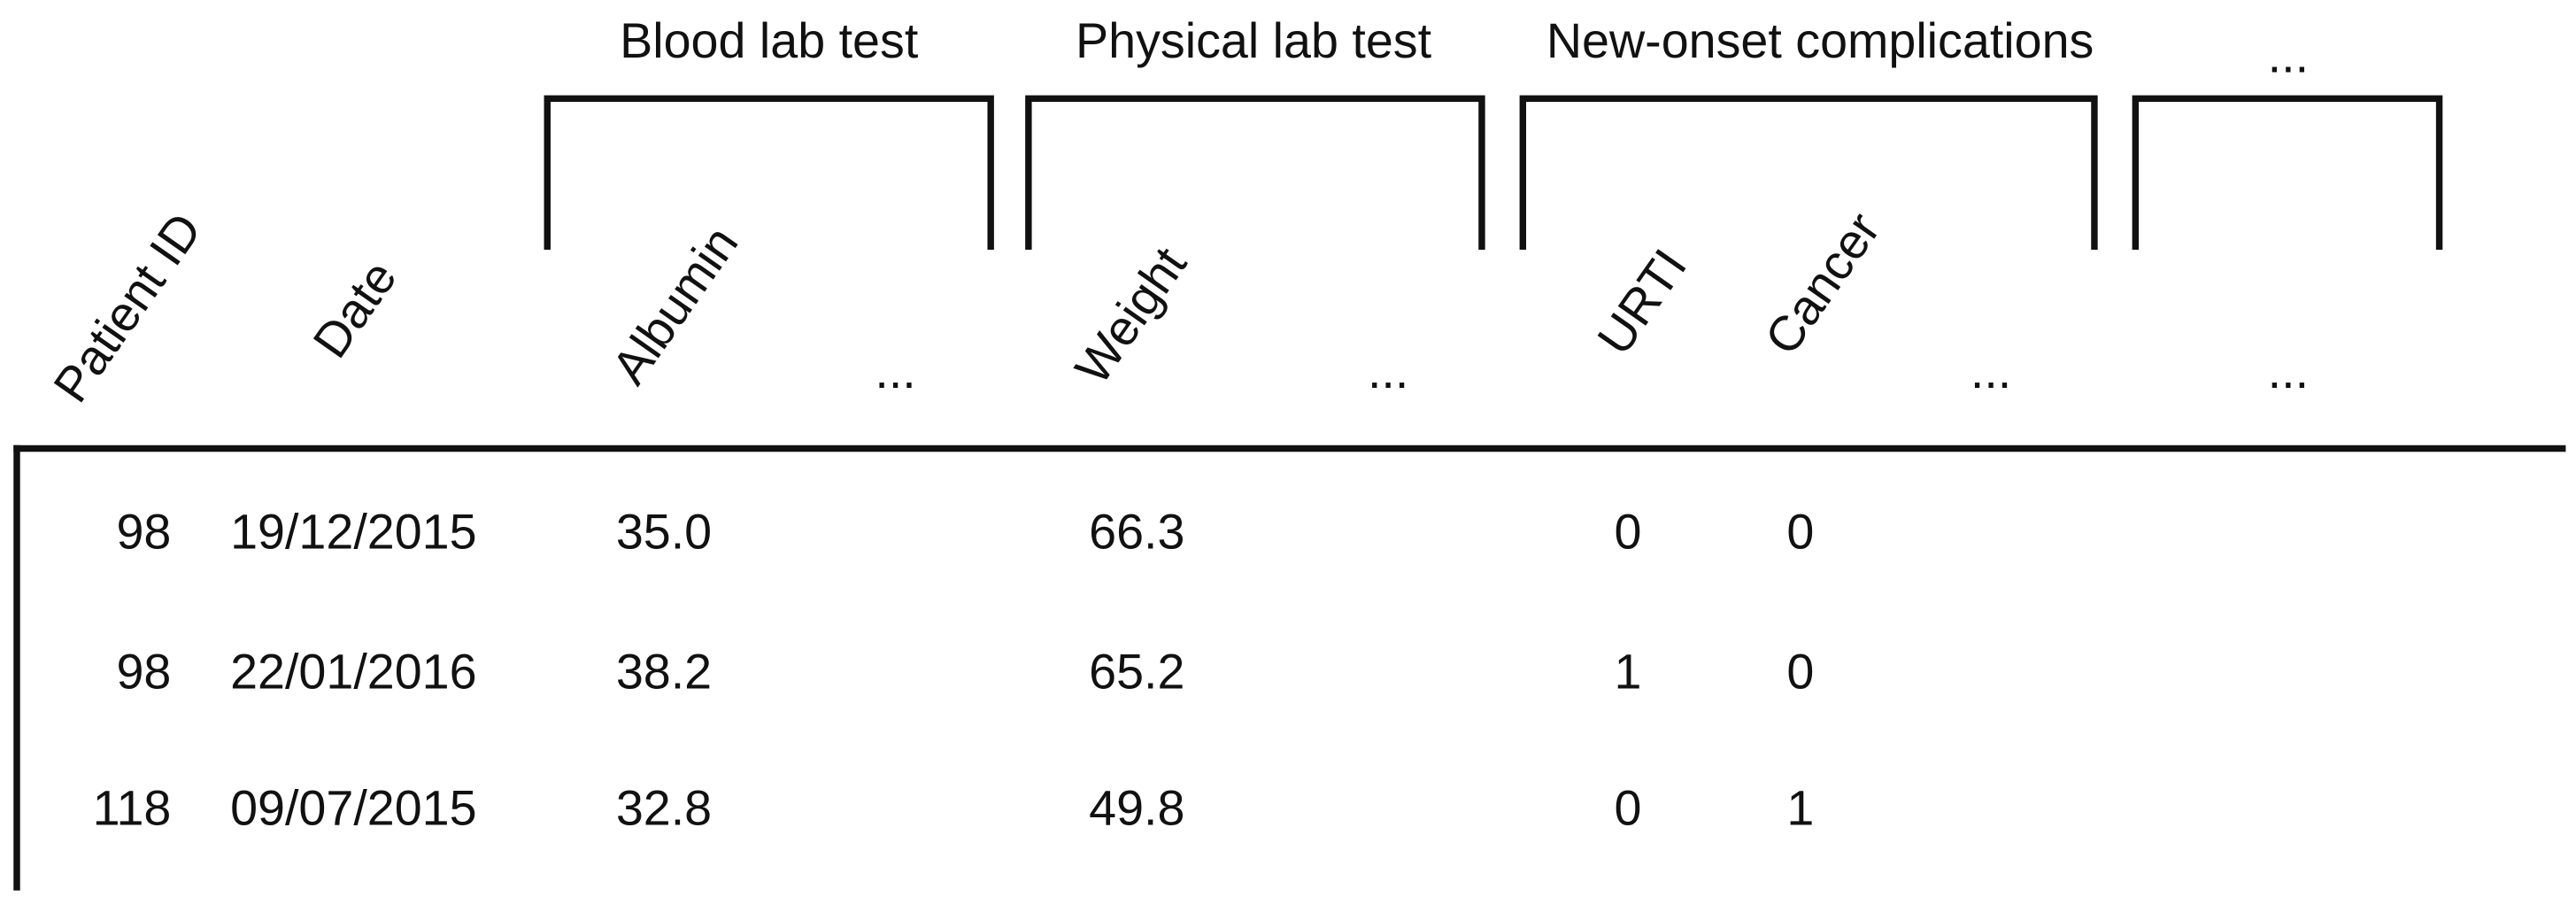 The width and height of the screenshot is (2576, 897). What do you see at coordinates (769, 40) in the screenshot?
I see `group-label: Blood lab test` at bounding box center [769, 40].